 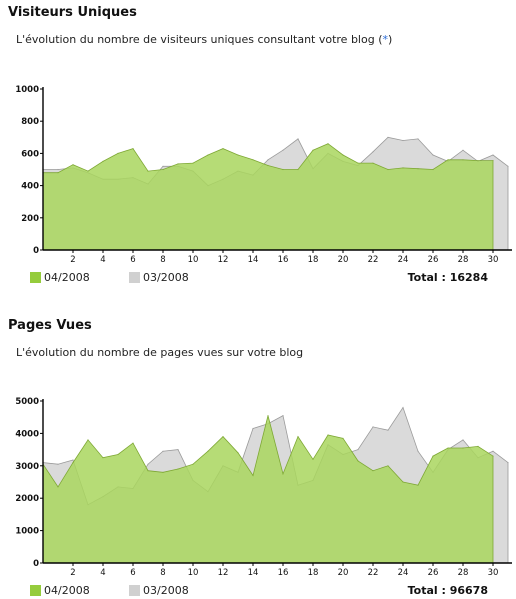 I want to click on x-tick-label: 6, so click(x=132, y=573).